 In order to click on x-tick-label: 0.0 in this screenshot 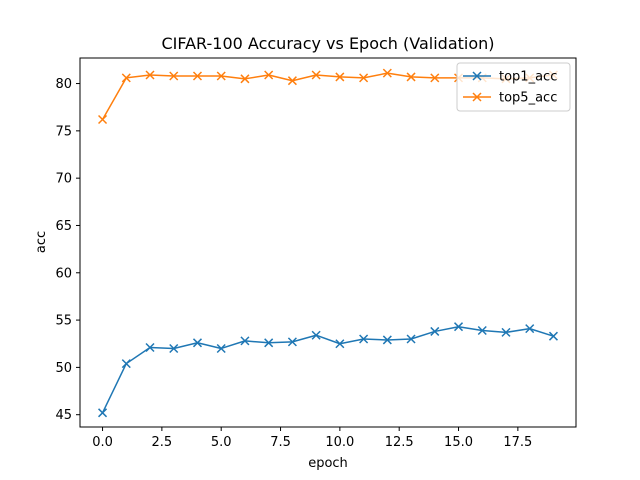, I will do `click(102, 442)`.